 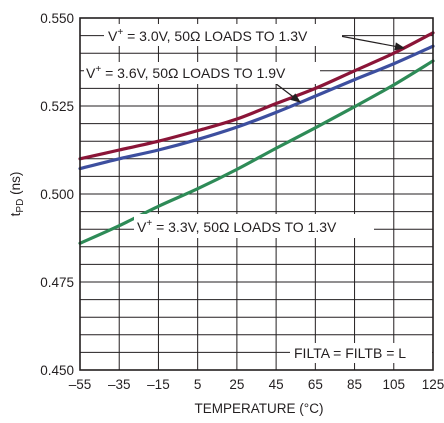 What do you see at coordinates (57, 18) in the screenshot?
I see `y-tick-label: 0.550` at bounding box center [57, 18].